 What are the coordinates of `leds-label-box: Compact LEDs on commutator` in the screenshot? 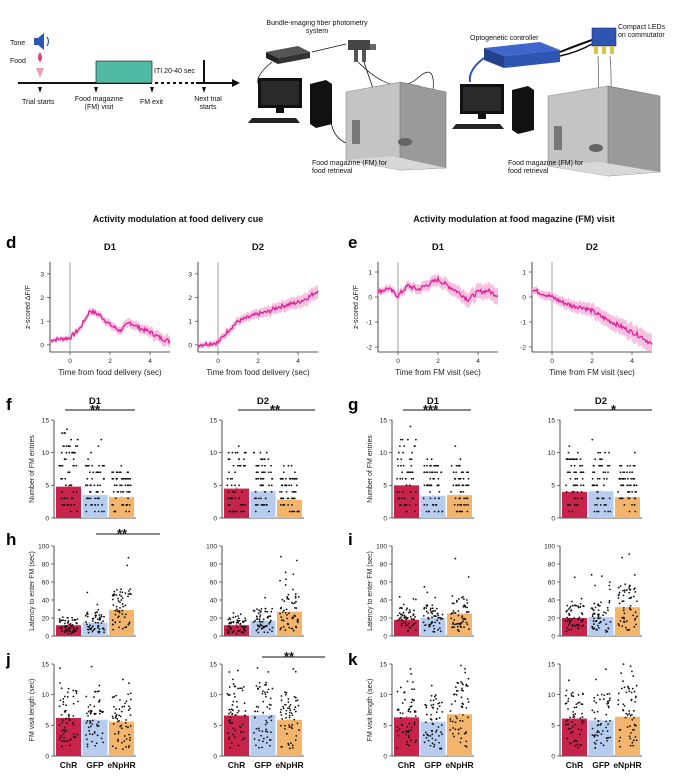 It's located at (641, 31).